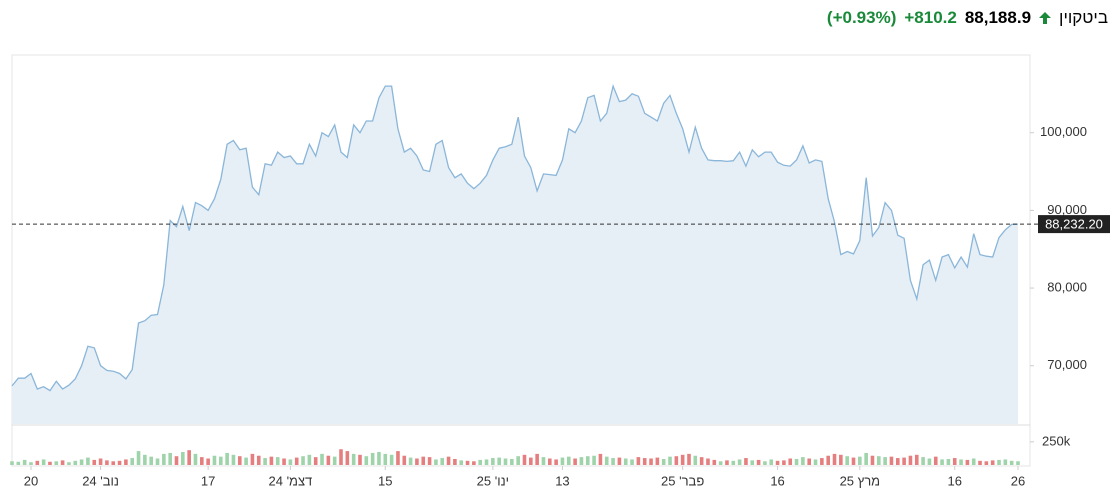 This screenshot has width=1120, height=496. I want to click on up-arrow, so click(1045, 18).